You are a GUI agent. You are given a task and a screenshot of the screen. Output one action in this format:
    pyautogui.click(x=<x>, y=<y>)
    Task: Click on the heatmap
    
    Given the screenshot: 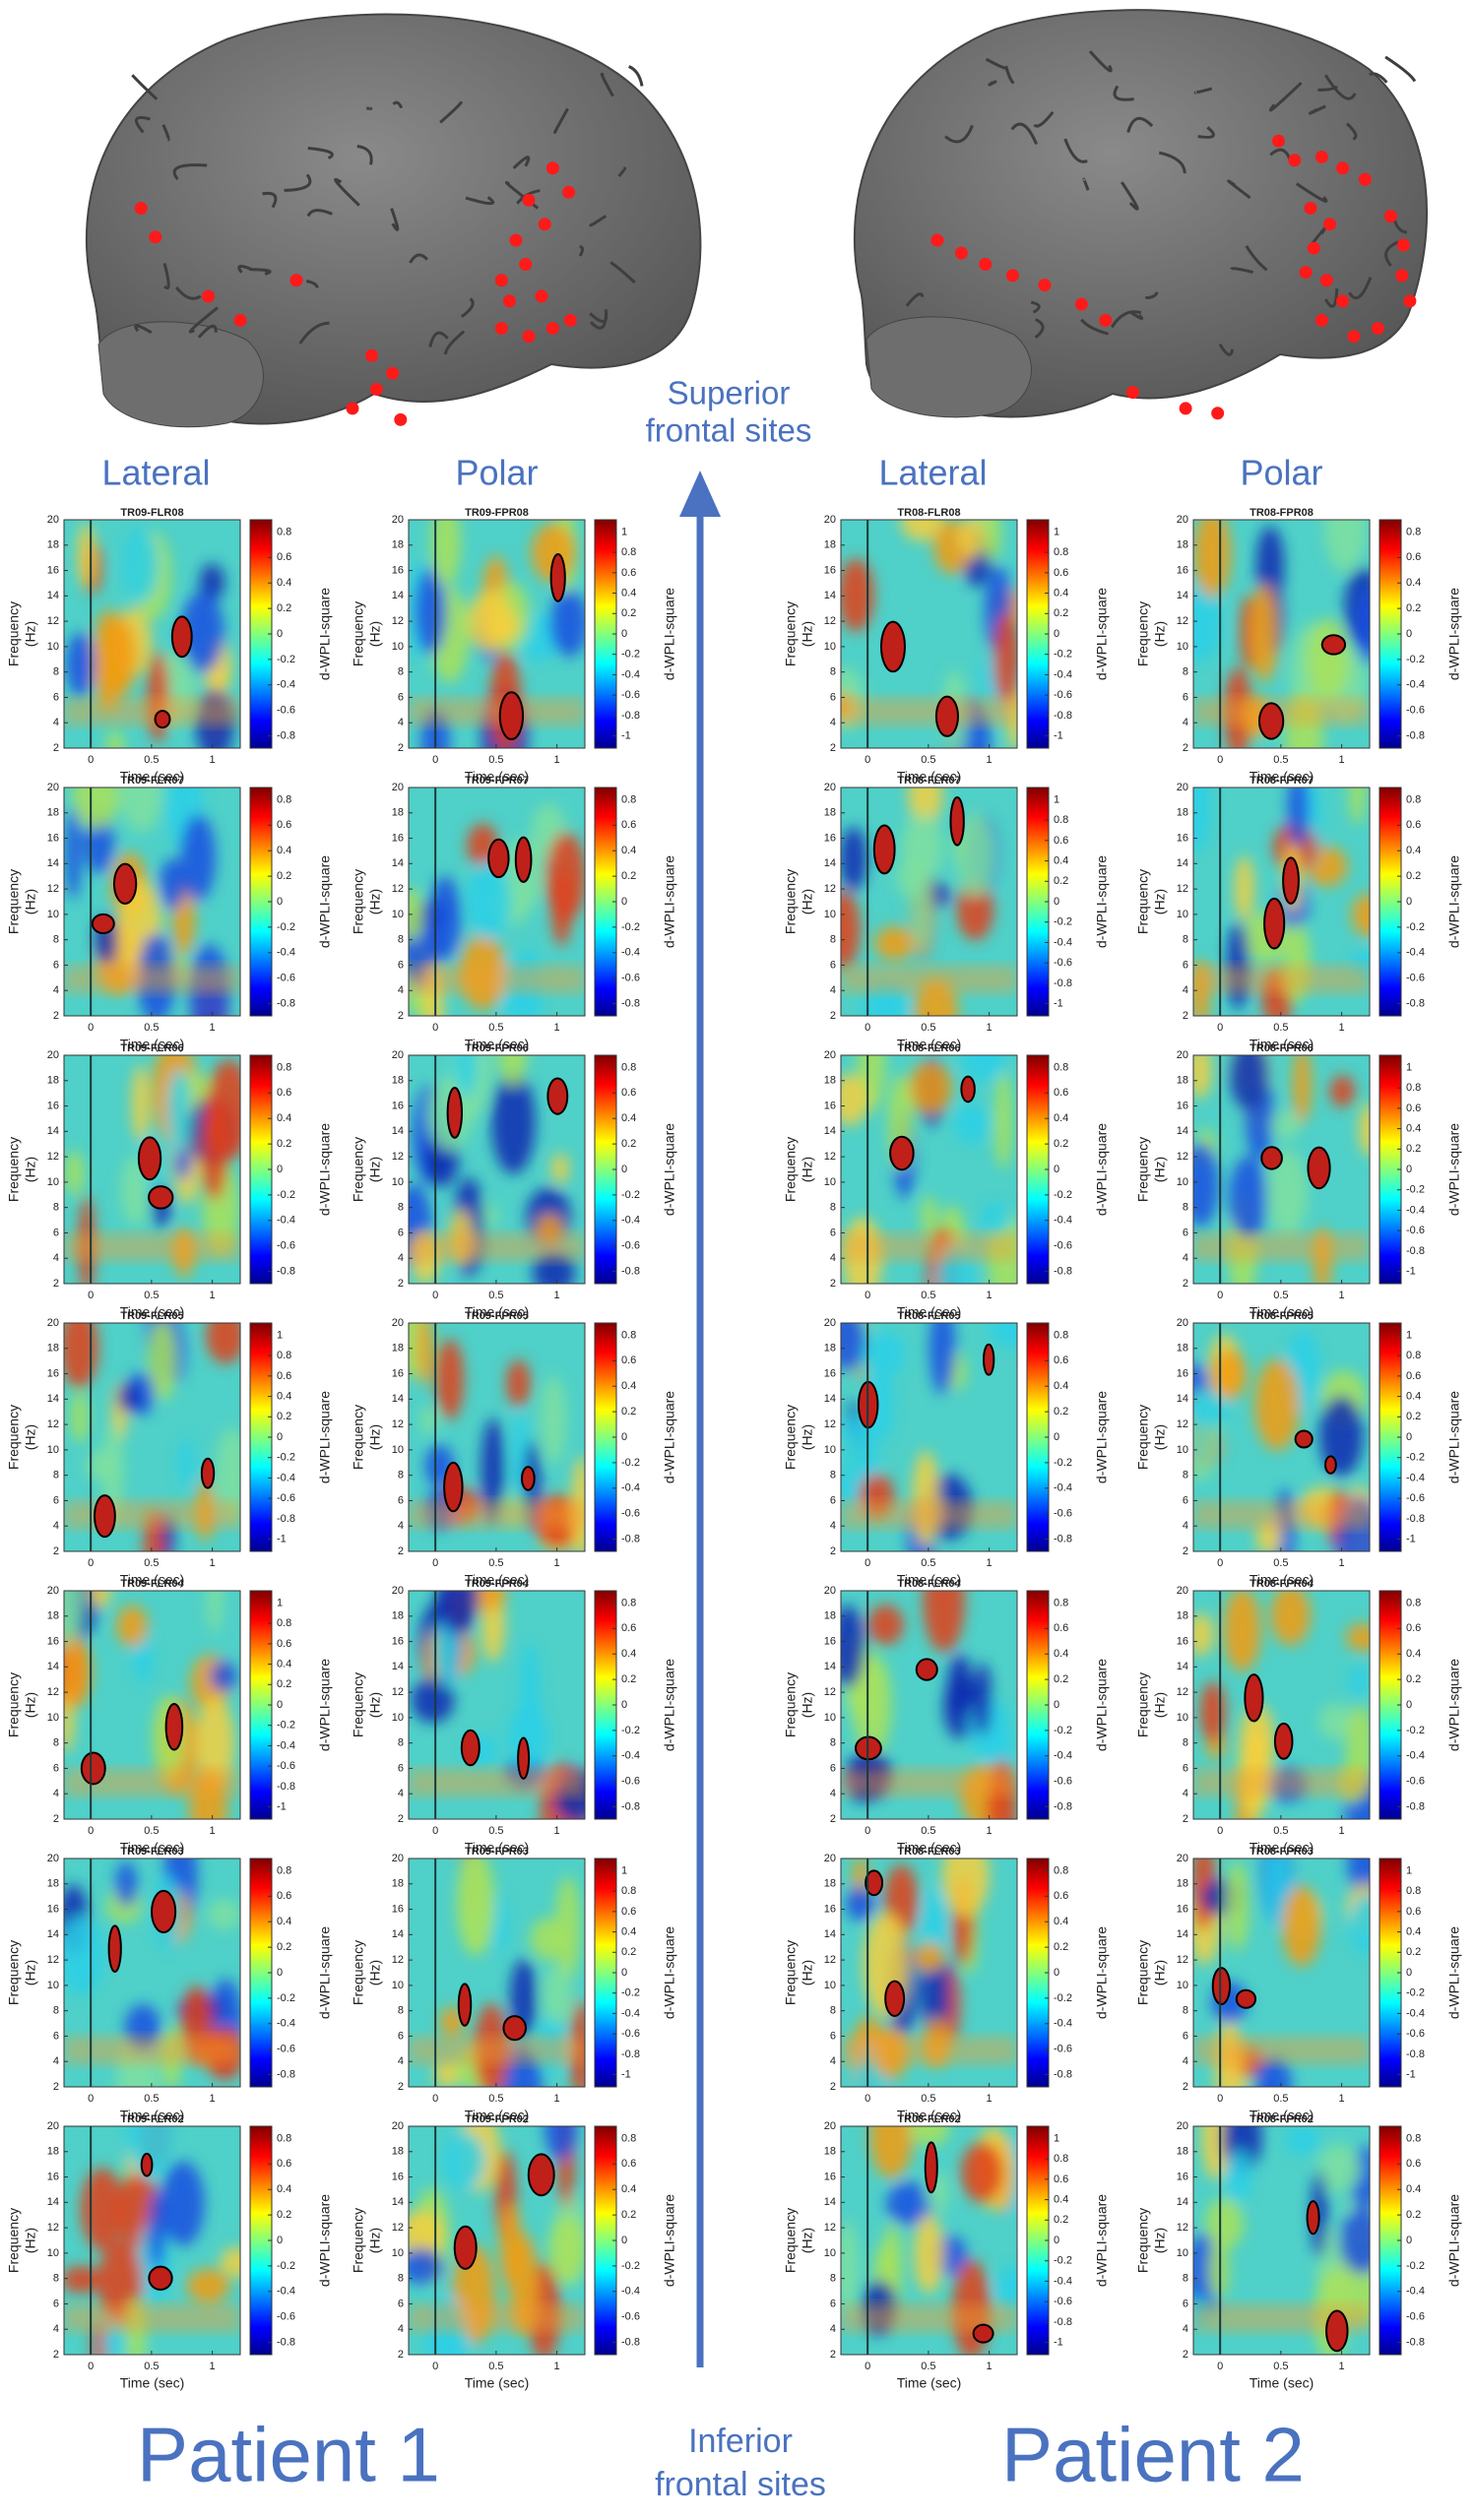 What is the action you would take?
    pyautogui.click(x=497, y=902)
    